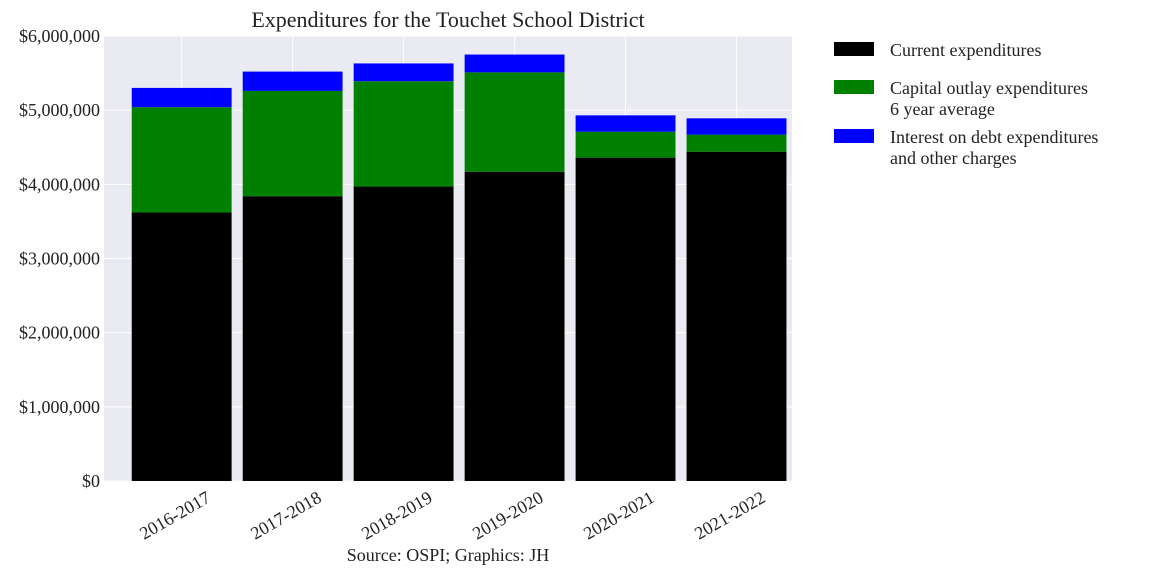  Describe the element at coordinates (59, 36) in the screenshot. I see `y-tick-label: $6,000,000` at that location.